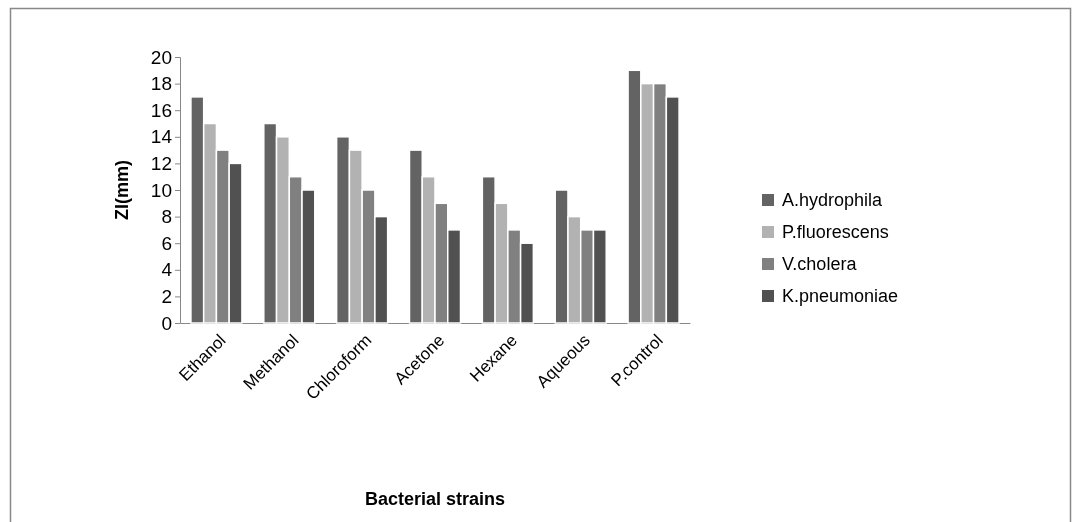 This screenshot has width=1073, height=522. What do you see at coordinates (820, 264) in the screenshot?
I see `legend-label: V.cholera` at bounding box center [820, 264].